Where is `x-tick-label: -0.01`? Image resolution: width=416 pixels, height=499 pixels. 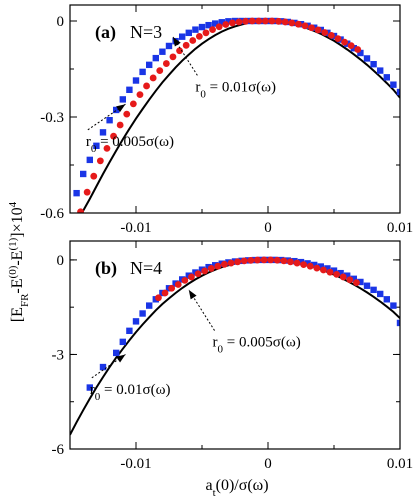 x-tick-label: -0.01 is located at coordinates (135, 464).